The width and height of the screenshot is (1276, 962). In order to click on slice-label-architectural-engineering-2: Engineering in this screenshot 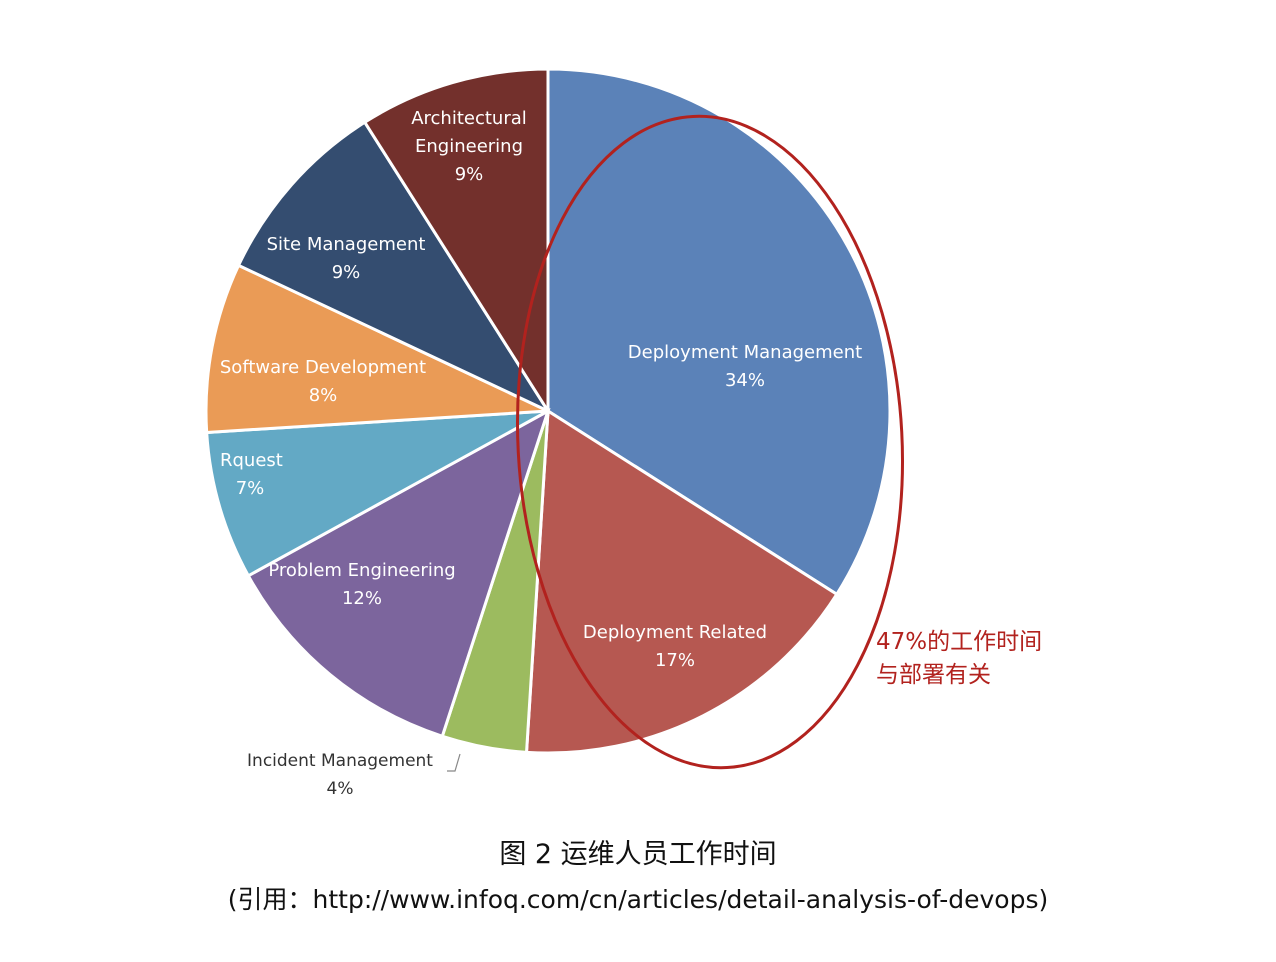, I will do `click(469, 146)`.